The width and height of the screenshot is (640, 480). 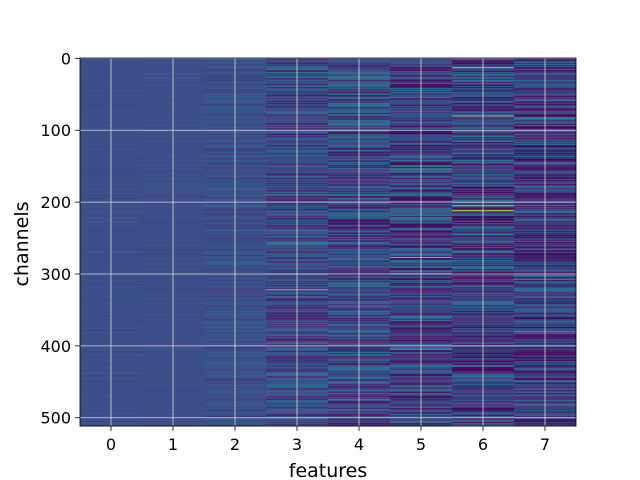 I want to click on x-axis-label: features, so click(x=328, y=470).